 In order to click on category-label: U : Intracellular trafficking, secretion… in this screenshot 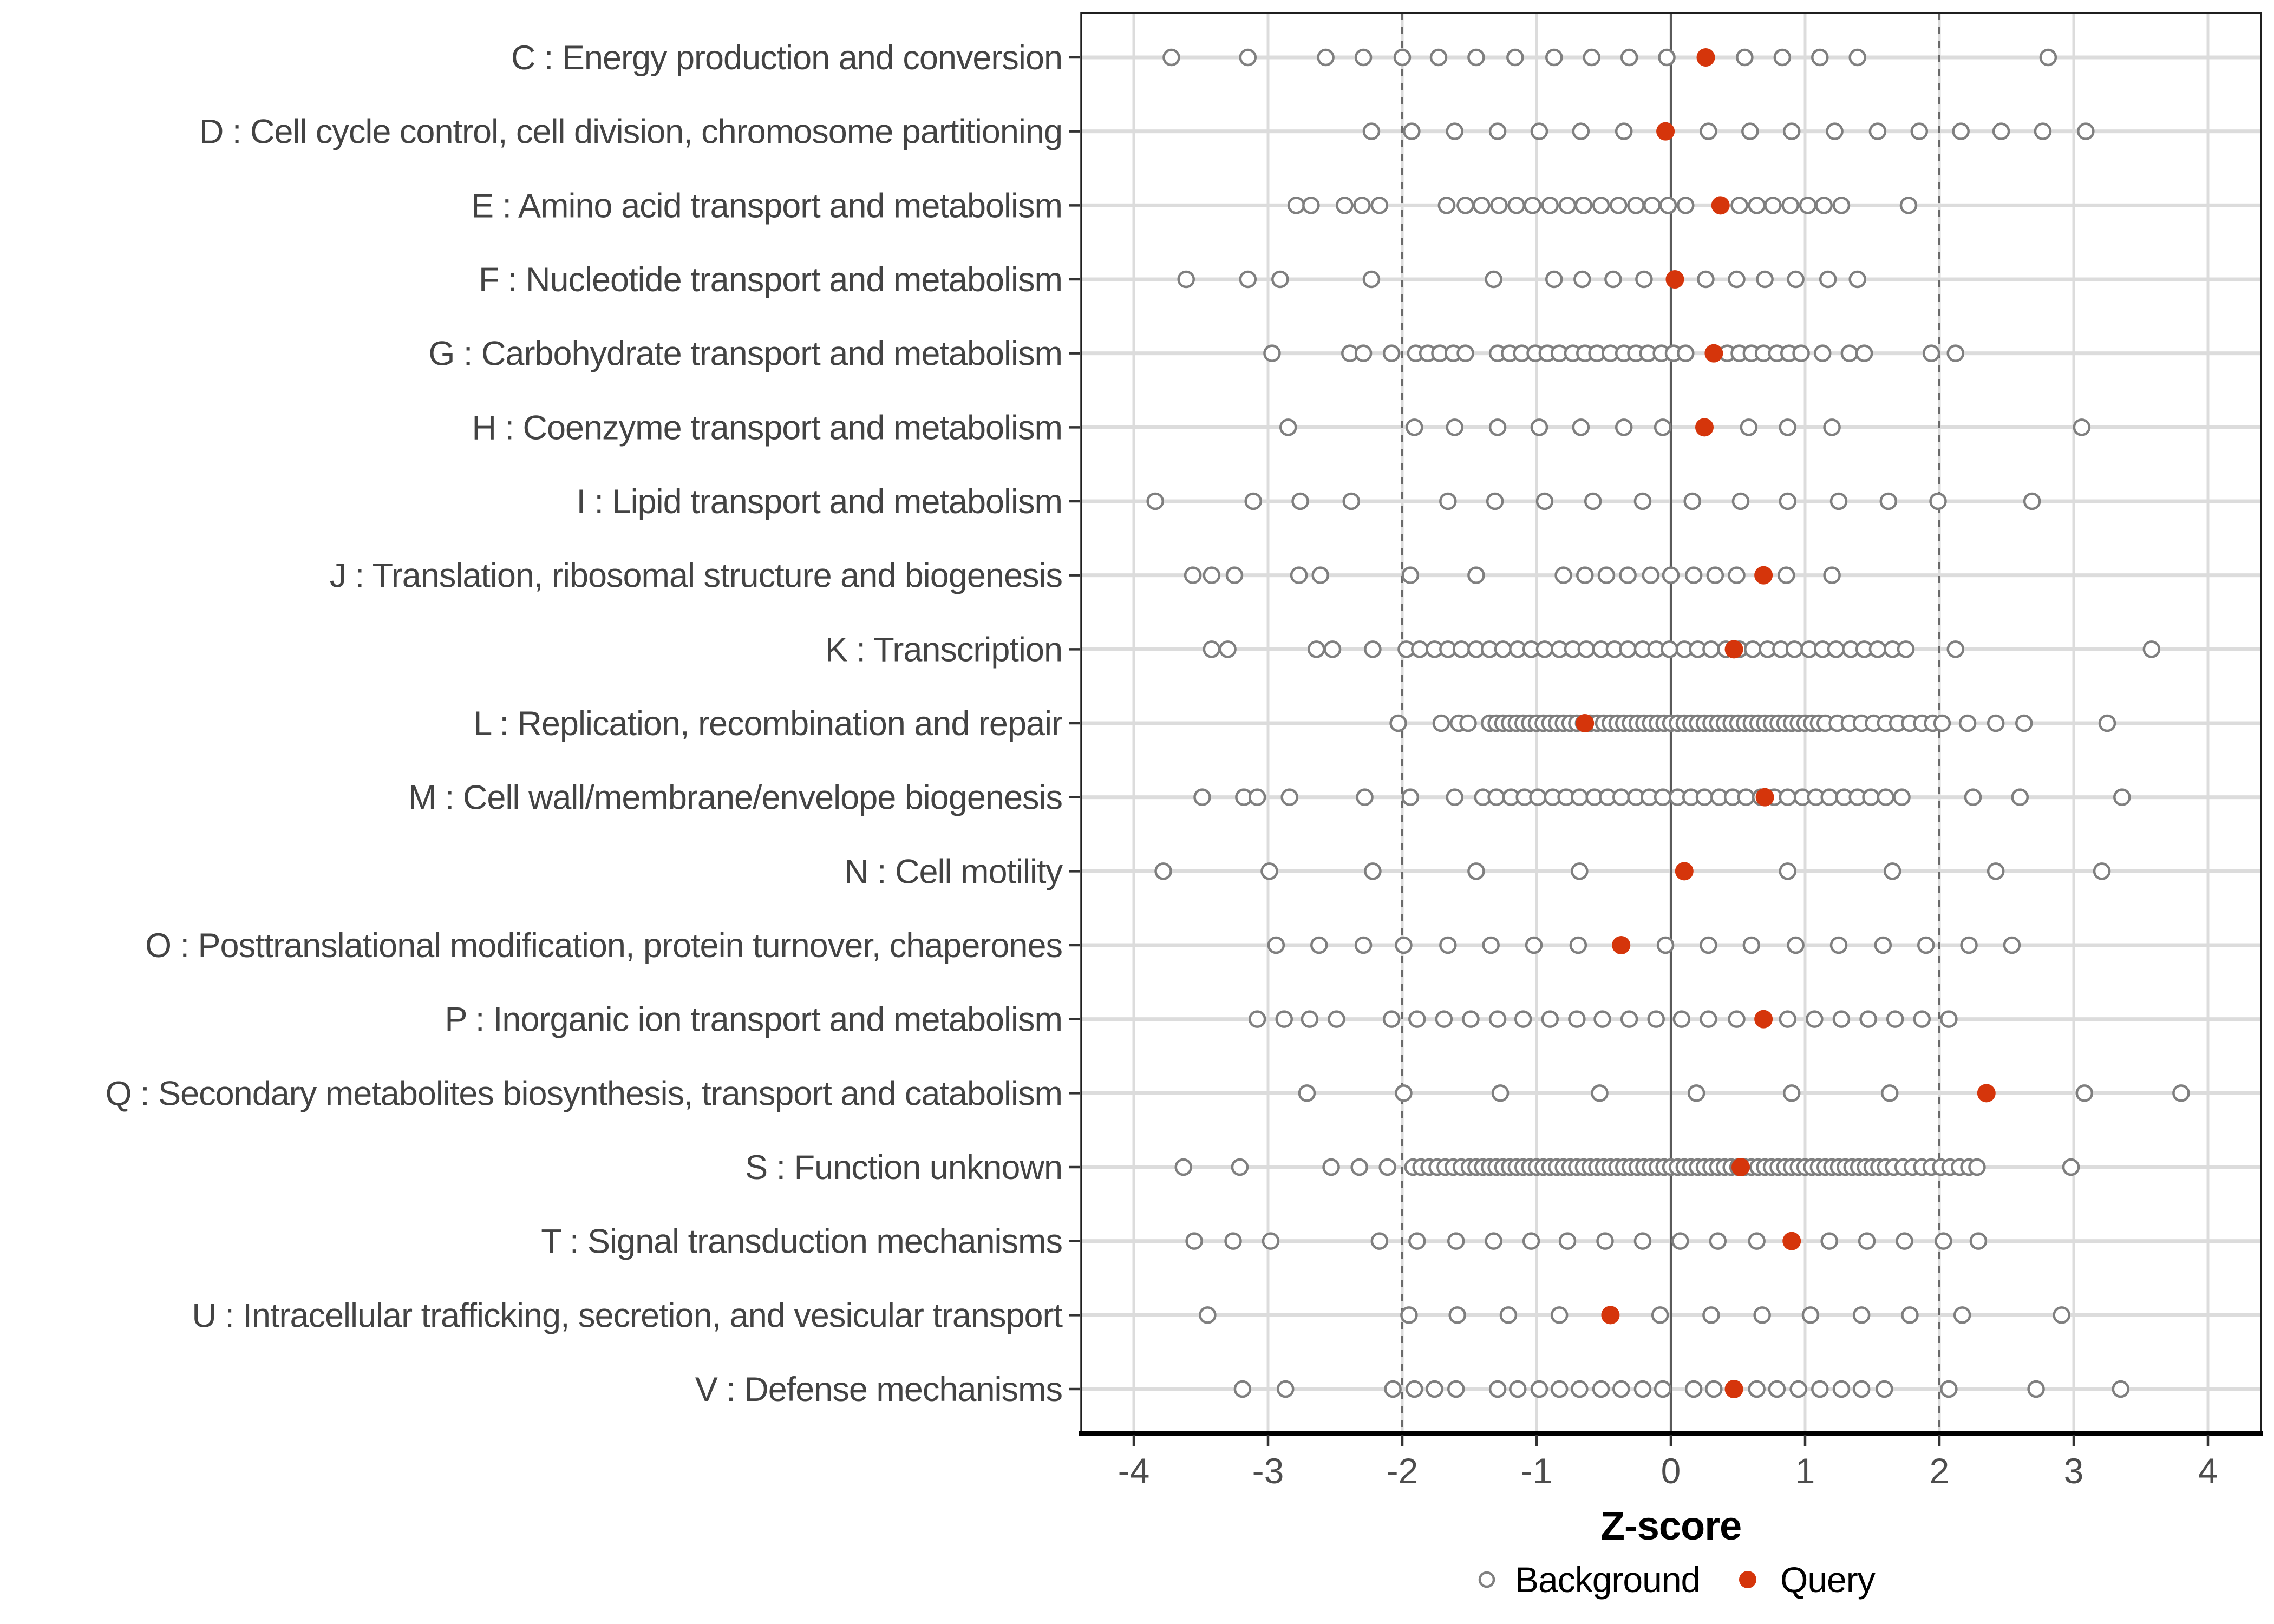, I will do `click(628, 1315)`.